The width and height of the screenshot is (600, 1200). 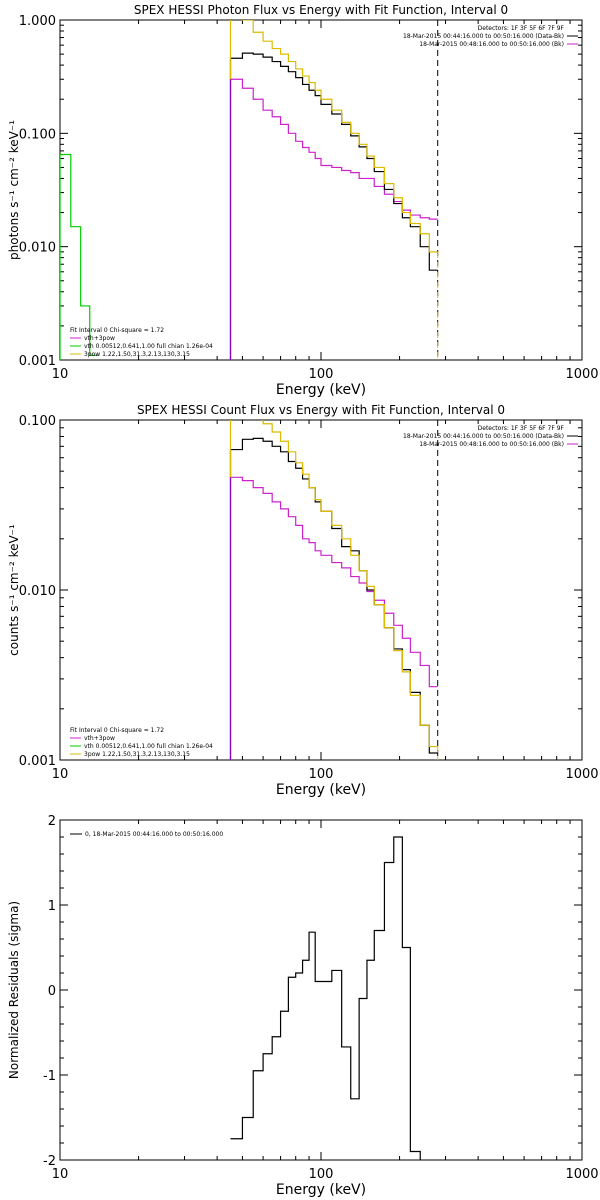 What do you see at coordinates (52, 906) in the screenshot?
I see `y-tick-label: 1` at bounding box center [52, 906].